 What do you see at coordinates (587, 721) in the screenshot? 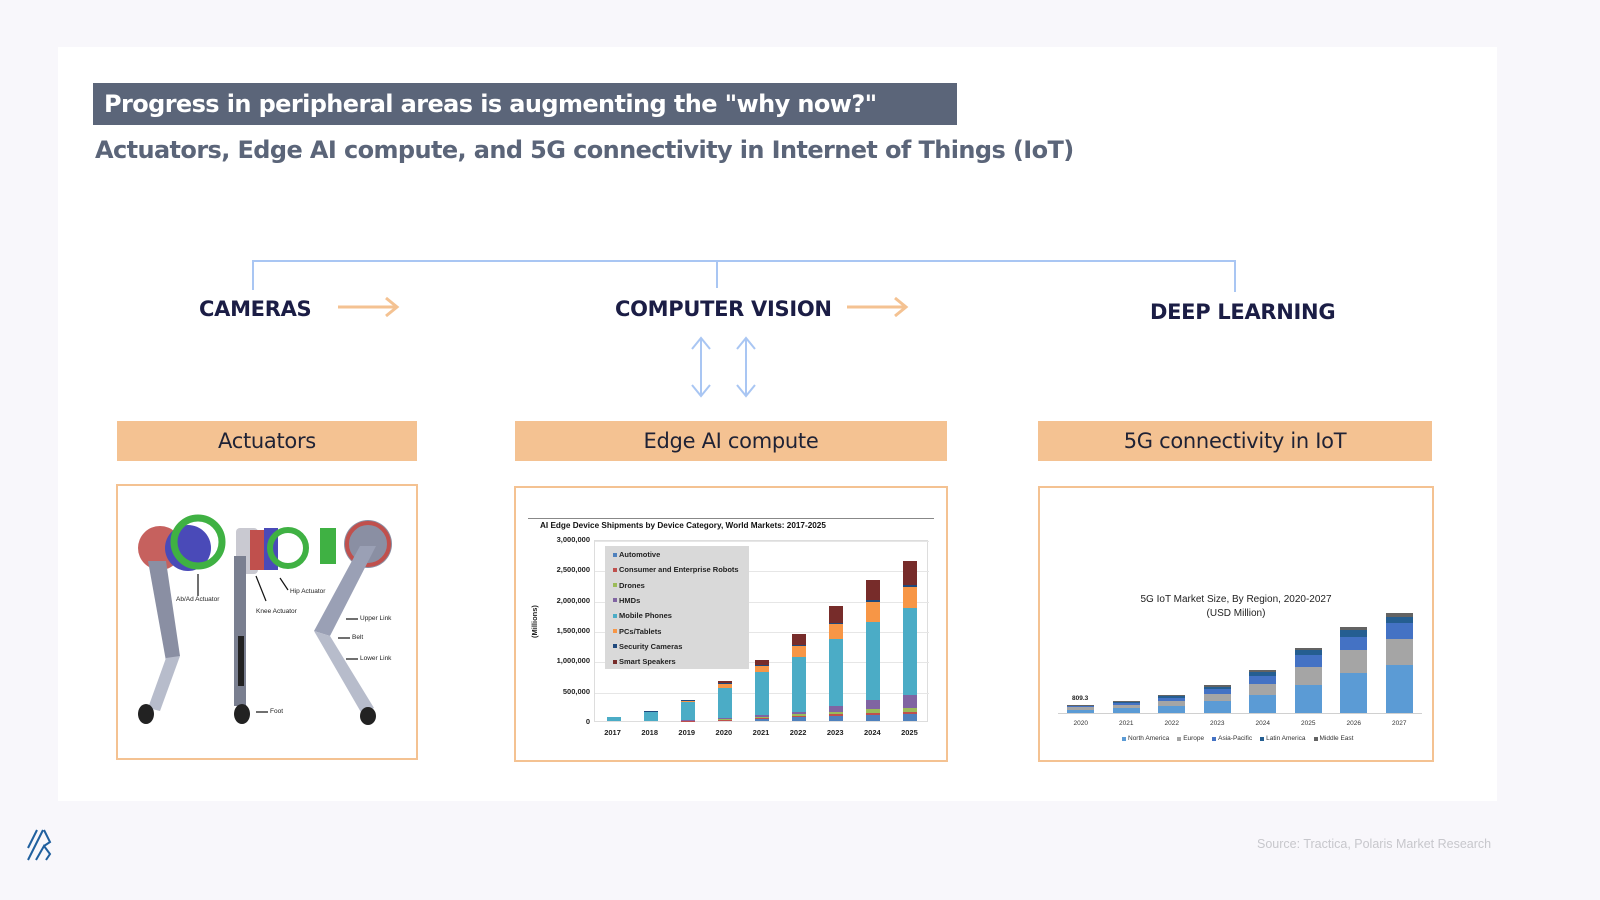
I see `y-tick-label: 0` at bounding box center [587, 721].